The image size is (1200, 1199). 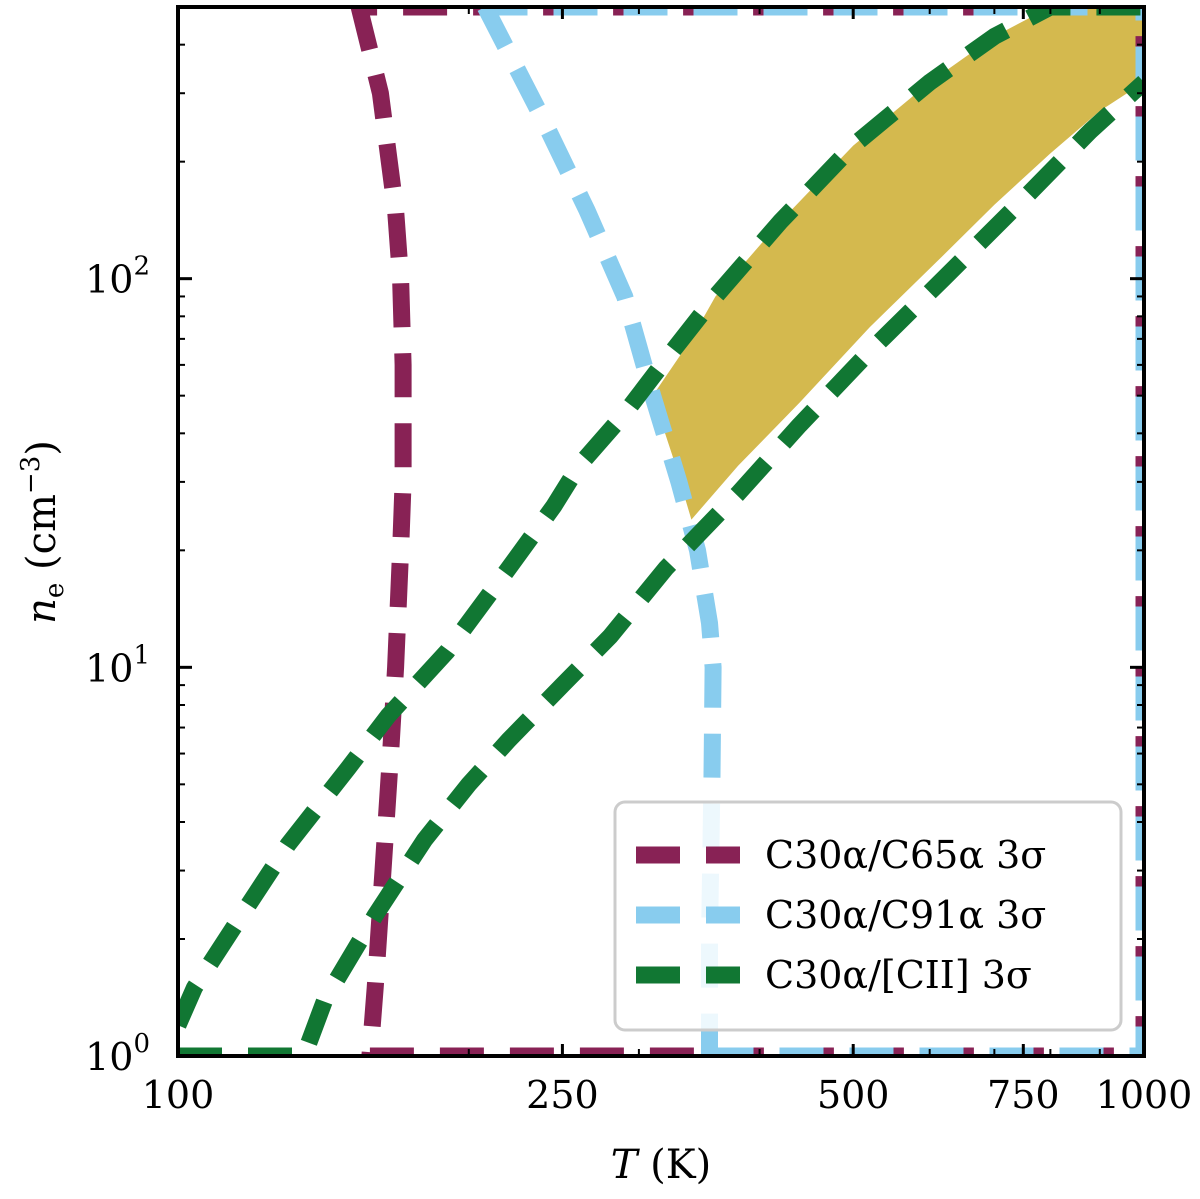 I want to click on legend-label: C30α/C91α 3σ, so click(x=905, y=915).